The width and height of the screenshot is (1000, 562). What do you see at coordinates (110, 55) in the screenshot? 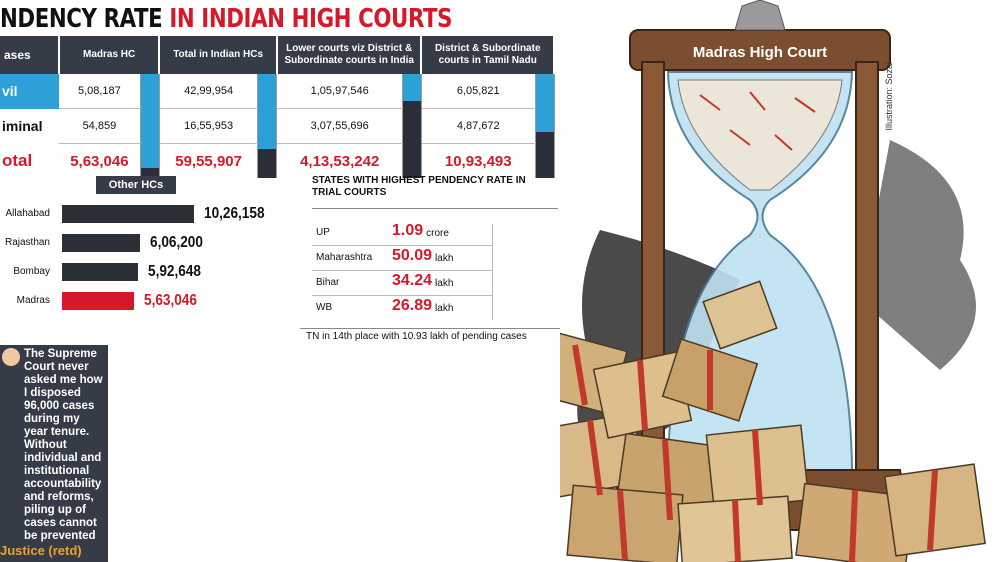
I see `header-madras-hc: Madras HC` at bounding box center [110, 55].